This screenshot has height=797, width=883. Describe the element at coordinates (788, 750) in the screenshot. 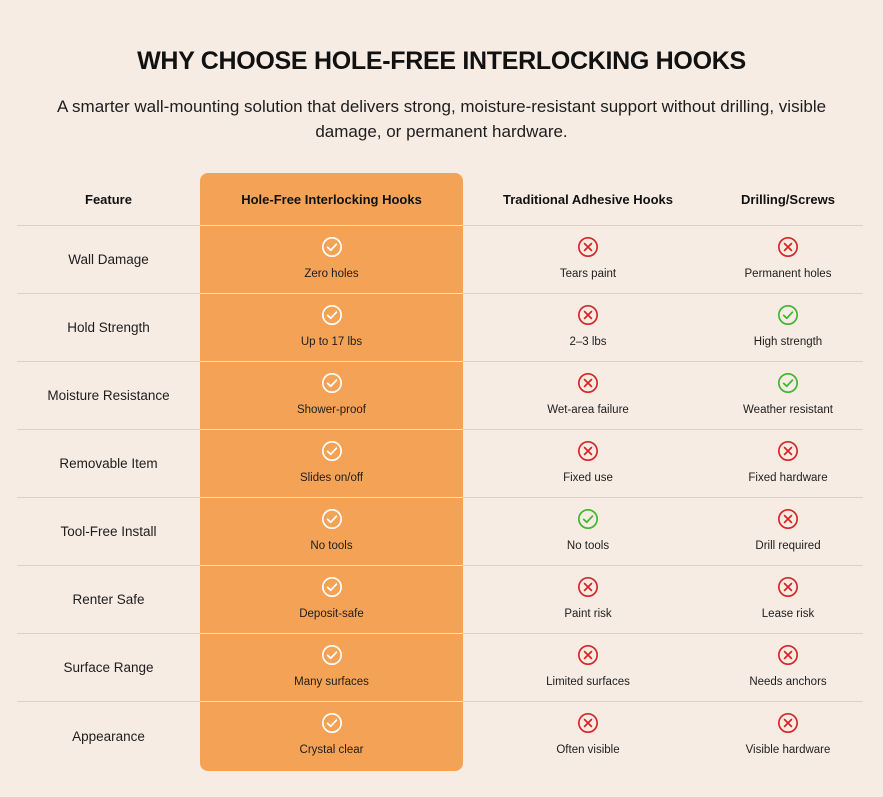

I see `cell-value-text: Visible hardware` at that location.